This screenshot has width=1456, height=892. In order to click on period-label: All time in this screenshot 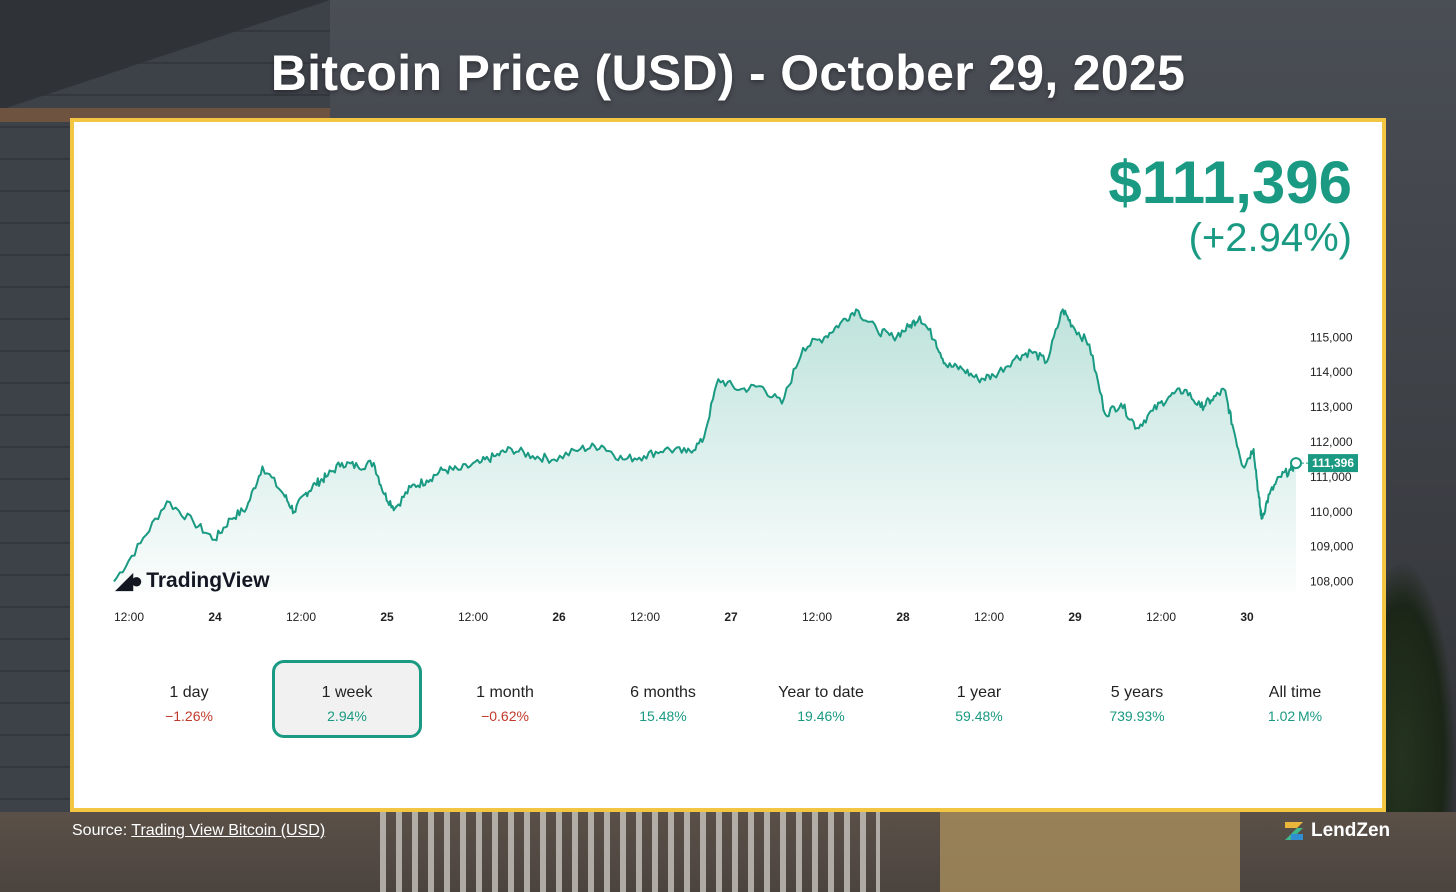, I will do `click(1295, 692)`.